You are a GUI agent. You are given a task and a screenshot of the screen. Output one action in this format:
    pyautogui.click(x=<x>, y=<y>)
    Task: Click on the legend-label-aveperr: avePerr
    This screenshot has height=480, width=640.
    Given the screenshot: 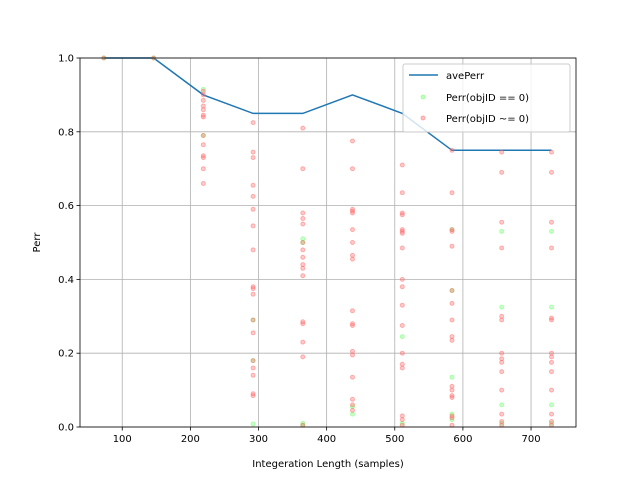 What is the action you would take?
    pyautogui.click(x=465, y=76)
    